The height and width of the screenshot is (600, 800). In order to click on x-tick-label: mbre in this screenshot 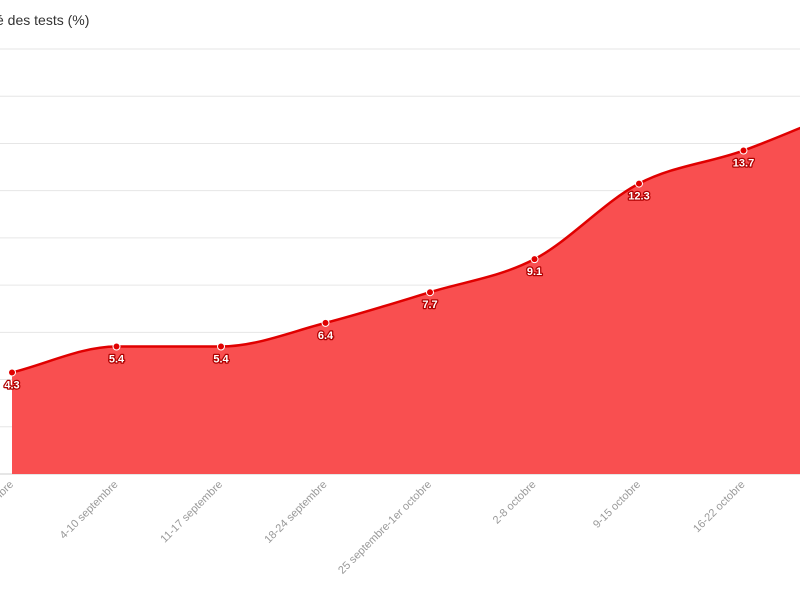, I will do `click(8, 492)`.